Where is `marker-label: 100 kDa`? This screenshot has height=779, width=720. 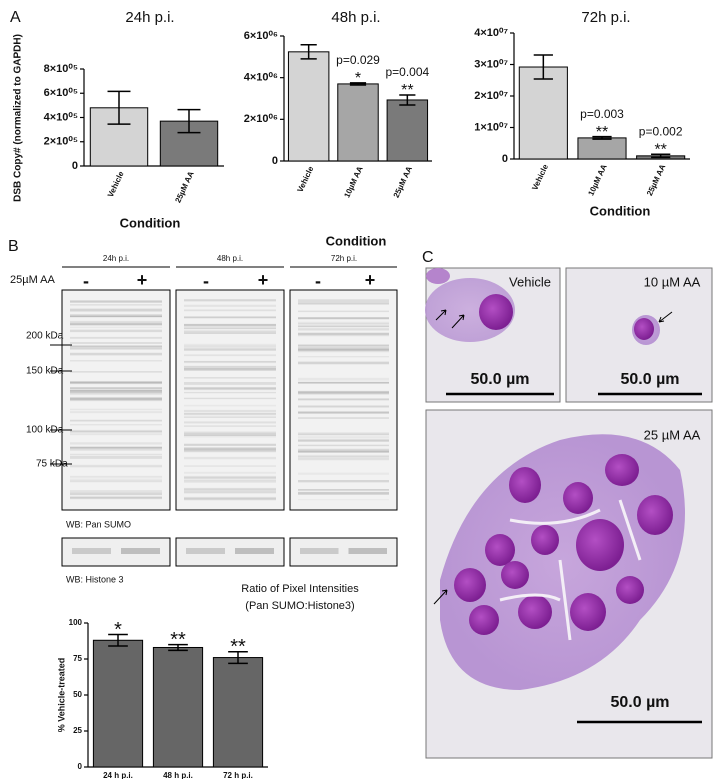 marker-label: 100 kDa is located at coordinates (45, 430).